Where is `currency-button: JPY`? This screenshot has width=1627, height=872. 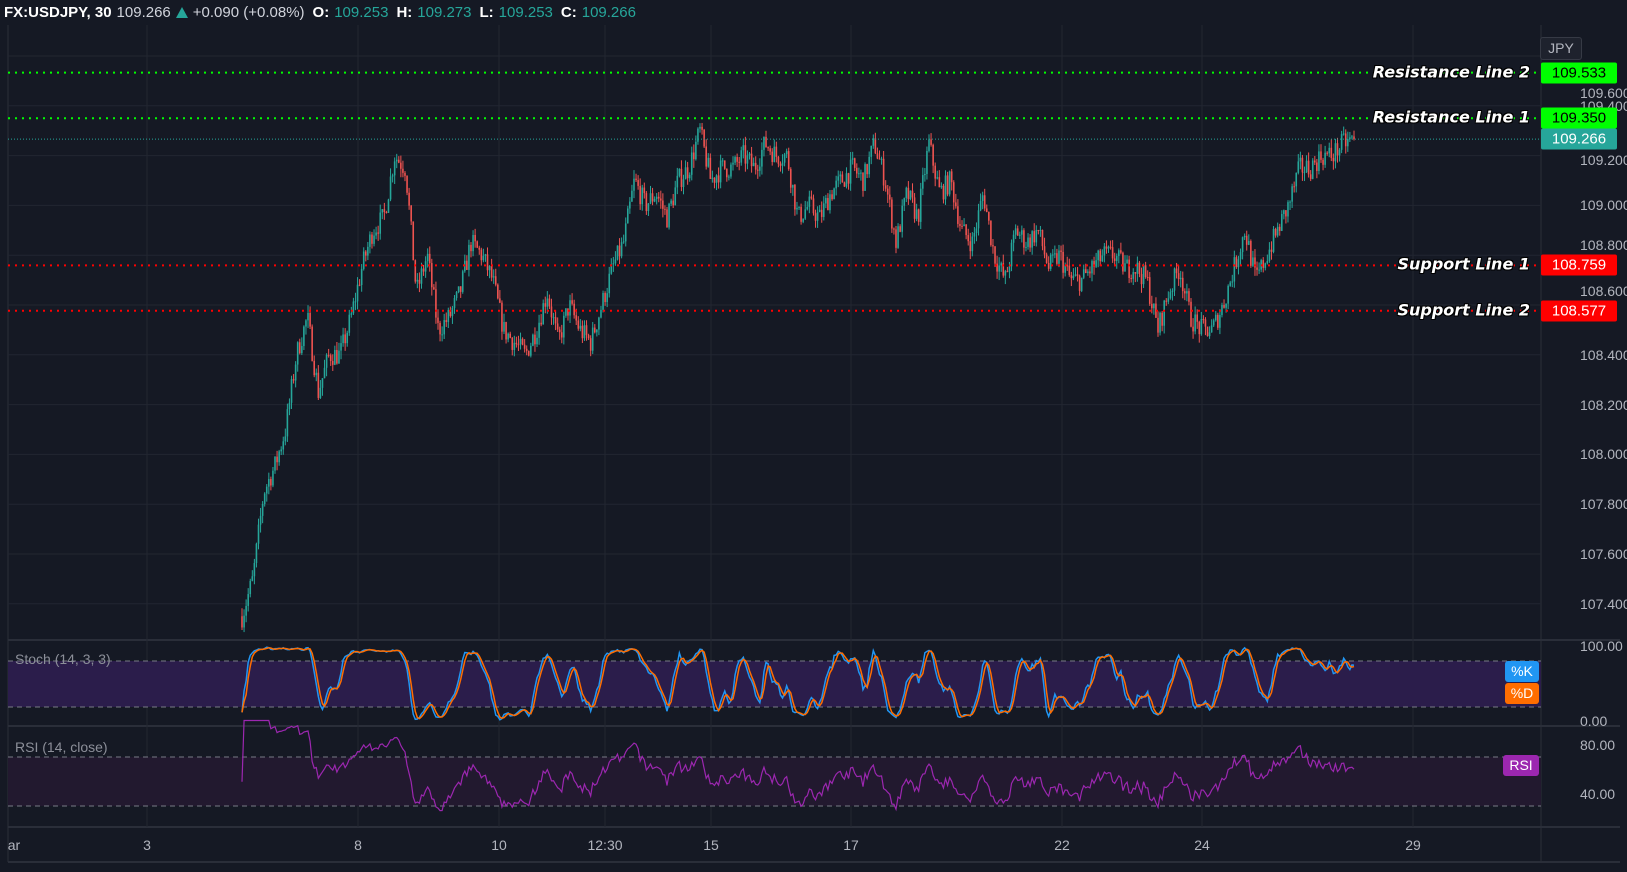 currency-button: JPY is located at coordinates (1561, 48).